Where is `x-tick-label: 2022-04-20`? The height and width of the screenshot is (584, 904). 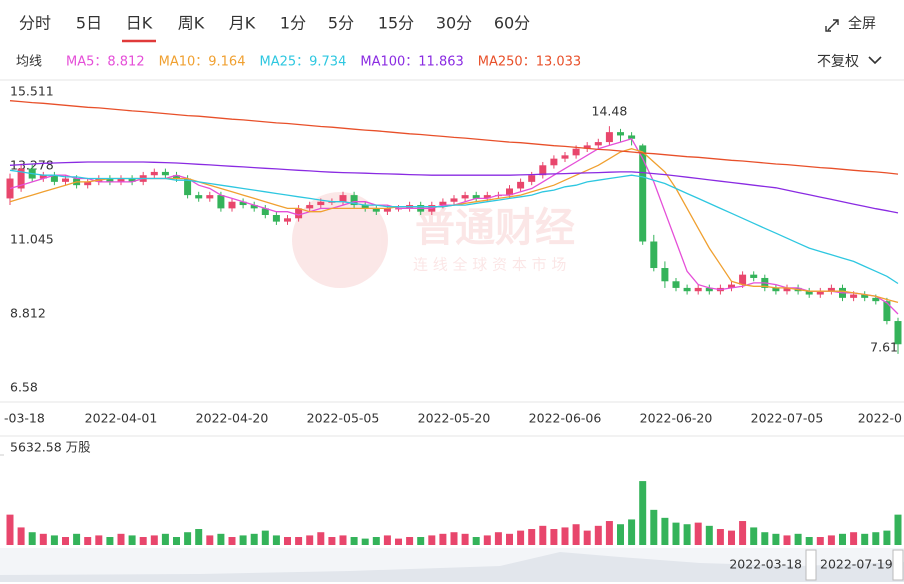 x-tick-label: 2022-04-20 is located at coordinates (232, 418).